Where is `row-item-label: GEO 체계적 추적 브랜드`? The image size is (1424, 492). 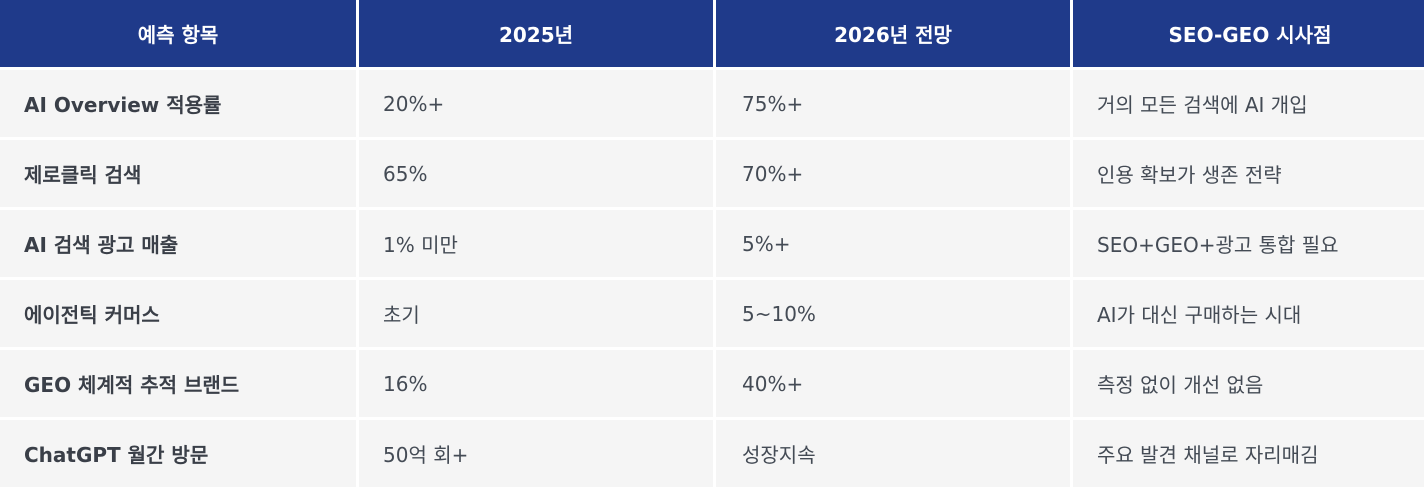 row-item-label: GEO 체계적 추적 브랜드 is located at coordinates (178, 383).